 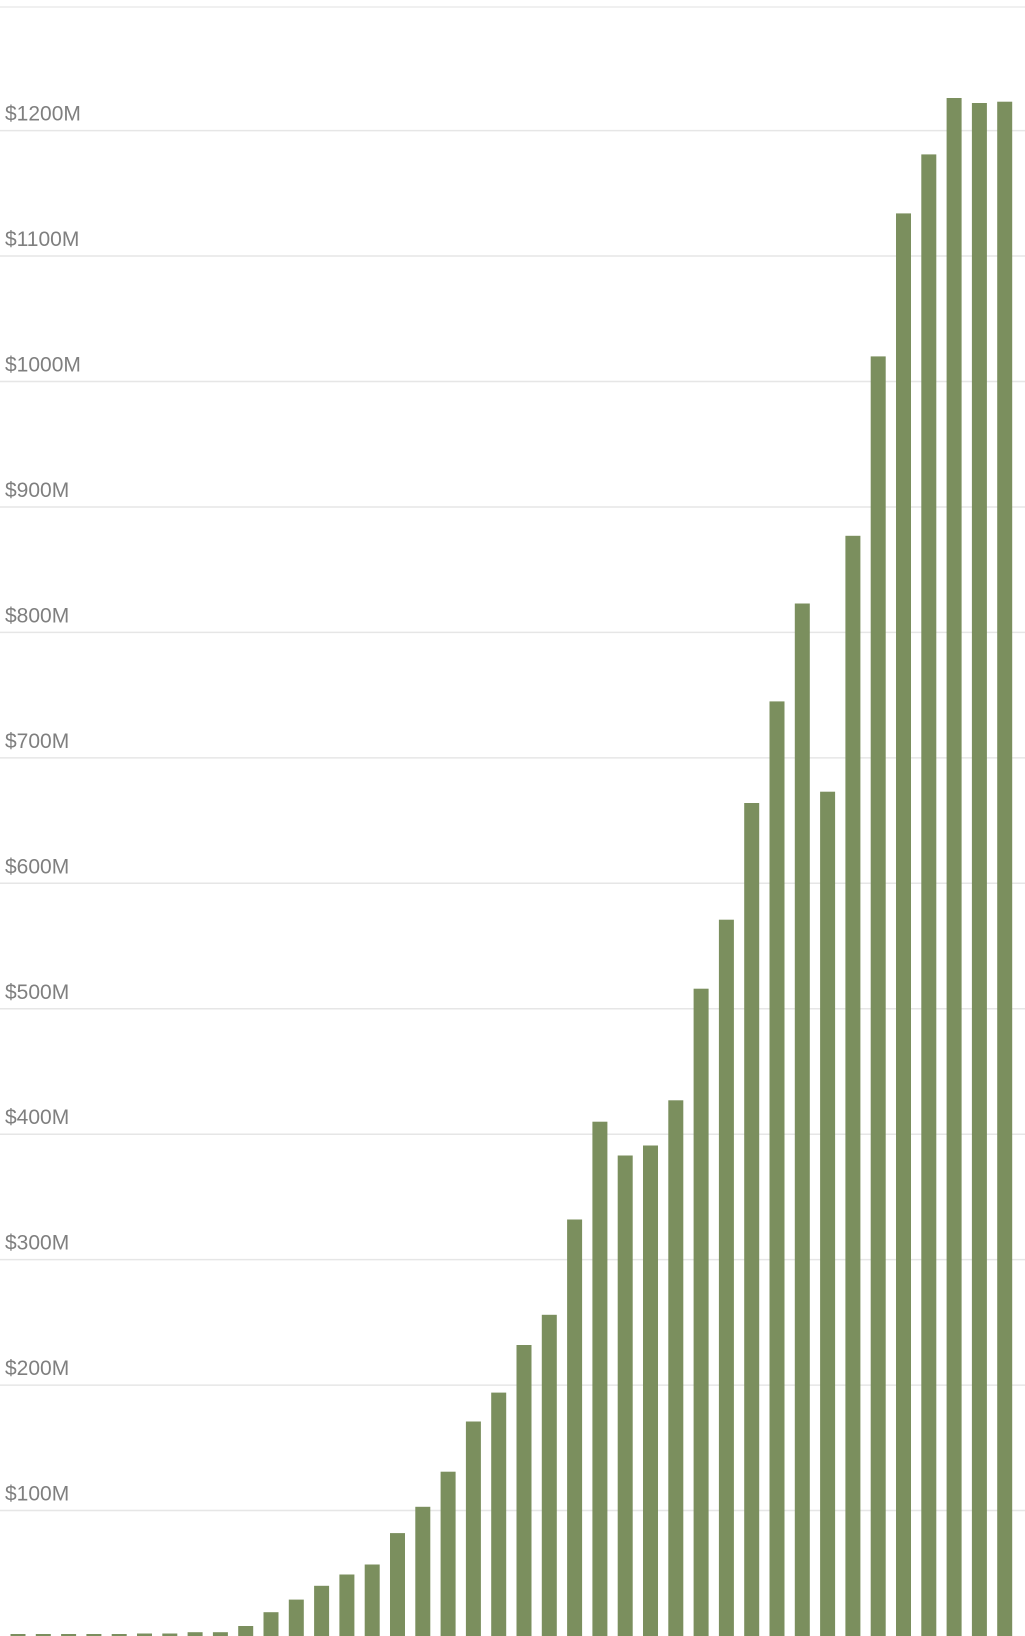 I want to click on y-tick-label: $500M, so click(x=37, y=992).